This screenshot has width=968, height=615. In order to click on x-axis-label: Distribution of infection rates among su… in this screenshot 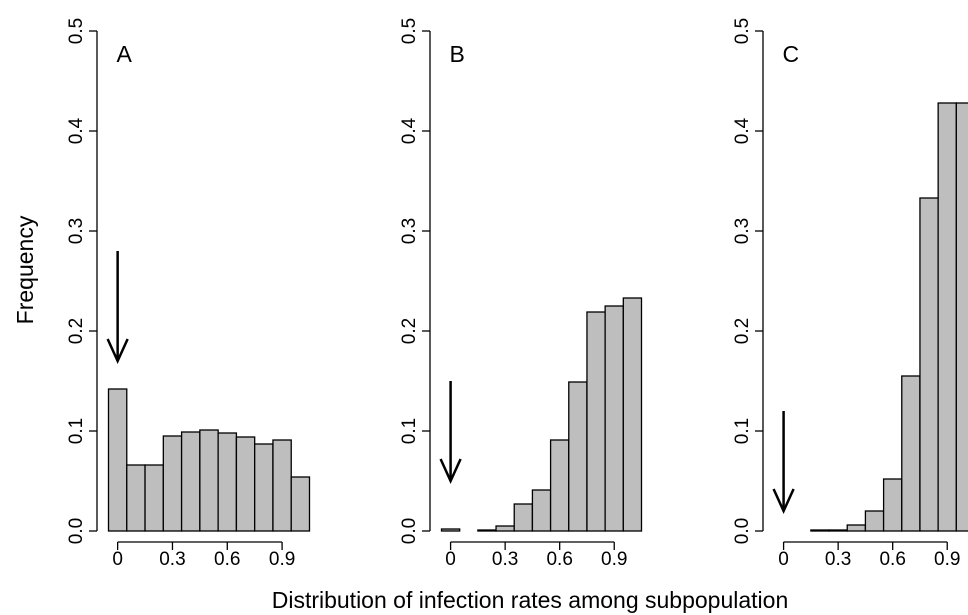, I will do `click(530, 600)`.